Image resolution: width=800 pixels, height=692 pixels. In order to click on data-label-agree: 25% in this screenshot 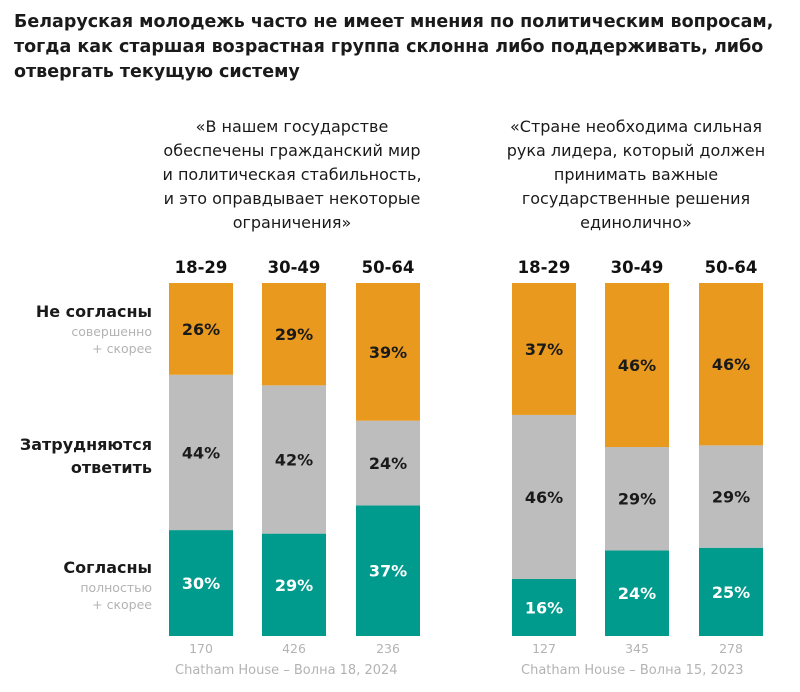, I will do `click(731, 592)`.